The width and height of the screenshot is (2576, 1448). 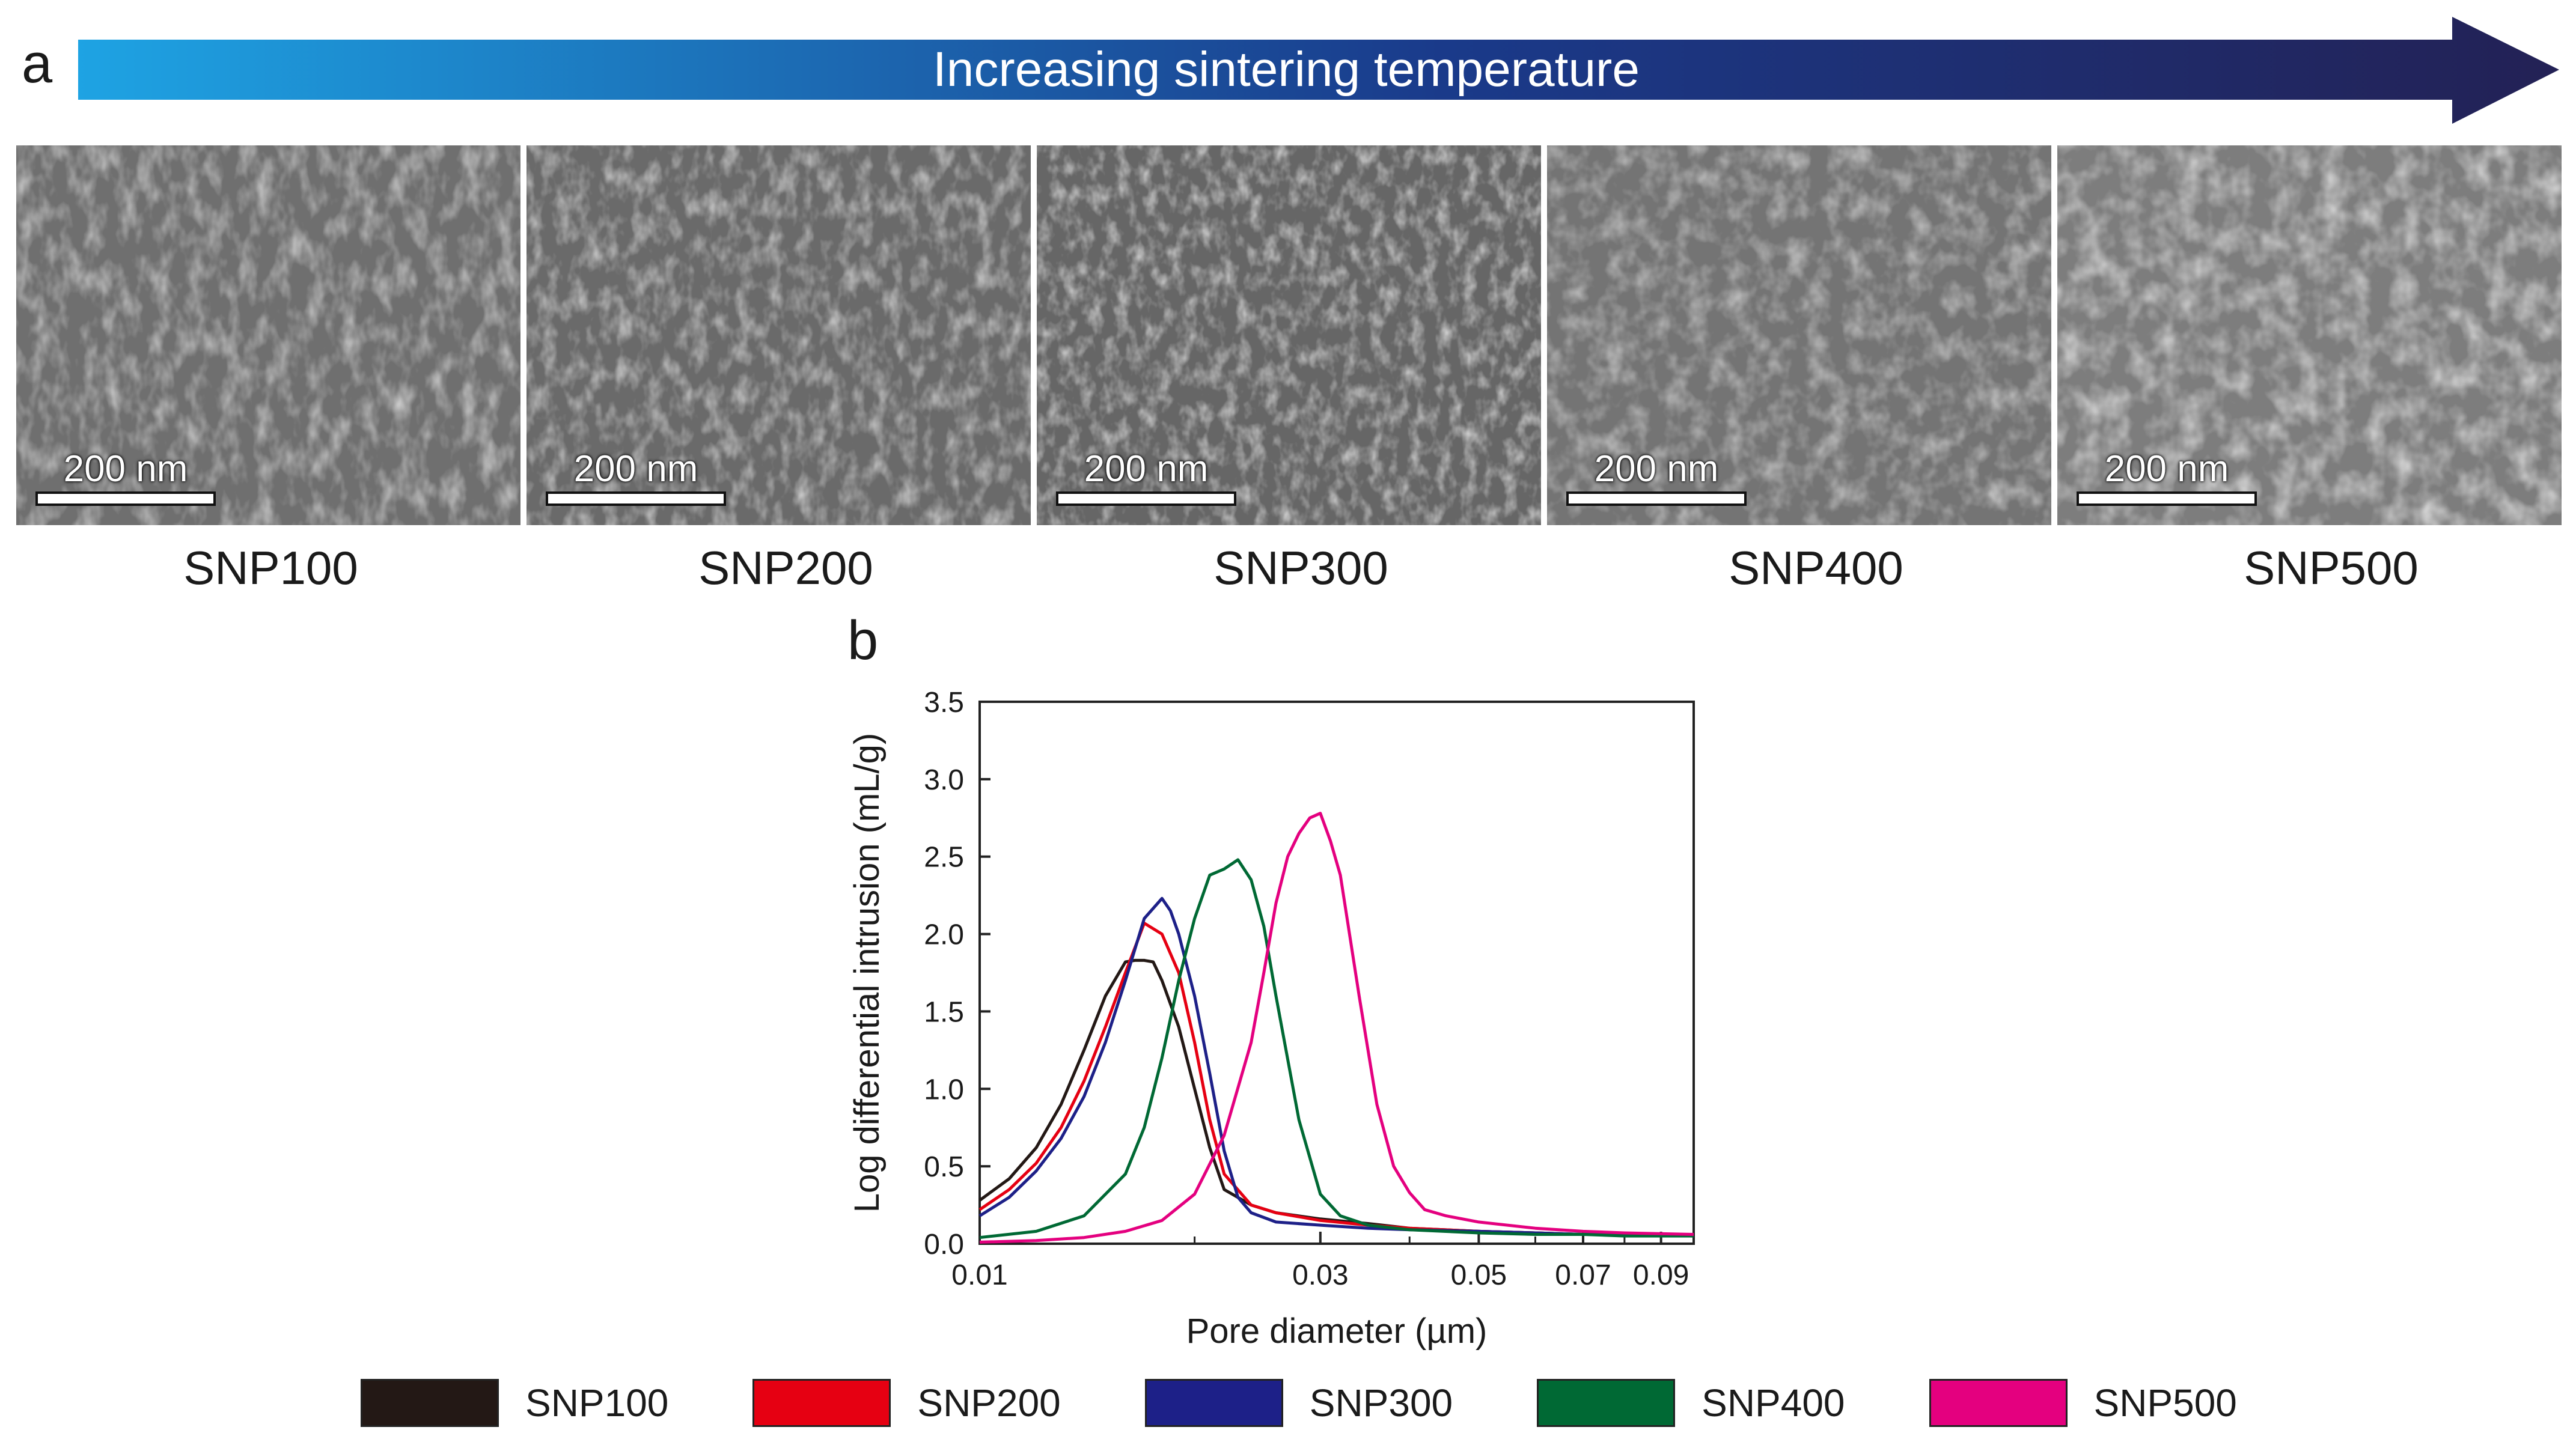 I want to click on legend-label: SNP400, so click(x=1773, y=1403).